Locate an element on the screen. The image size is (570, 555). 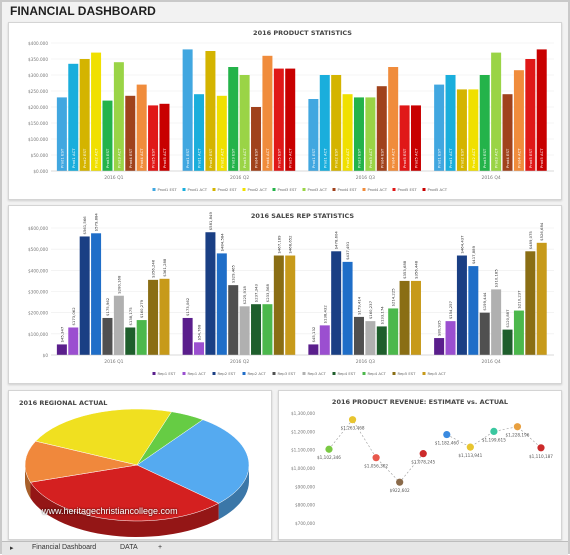
value-label: $199,444 is located at coordinates (484, 301).